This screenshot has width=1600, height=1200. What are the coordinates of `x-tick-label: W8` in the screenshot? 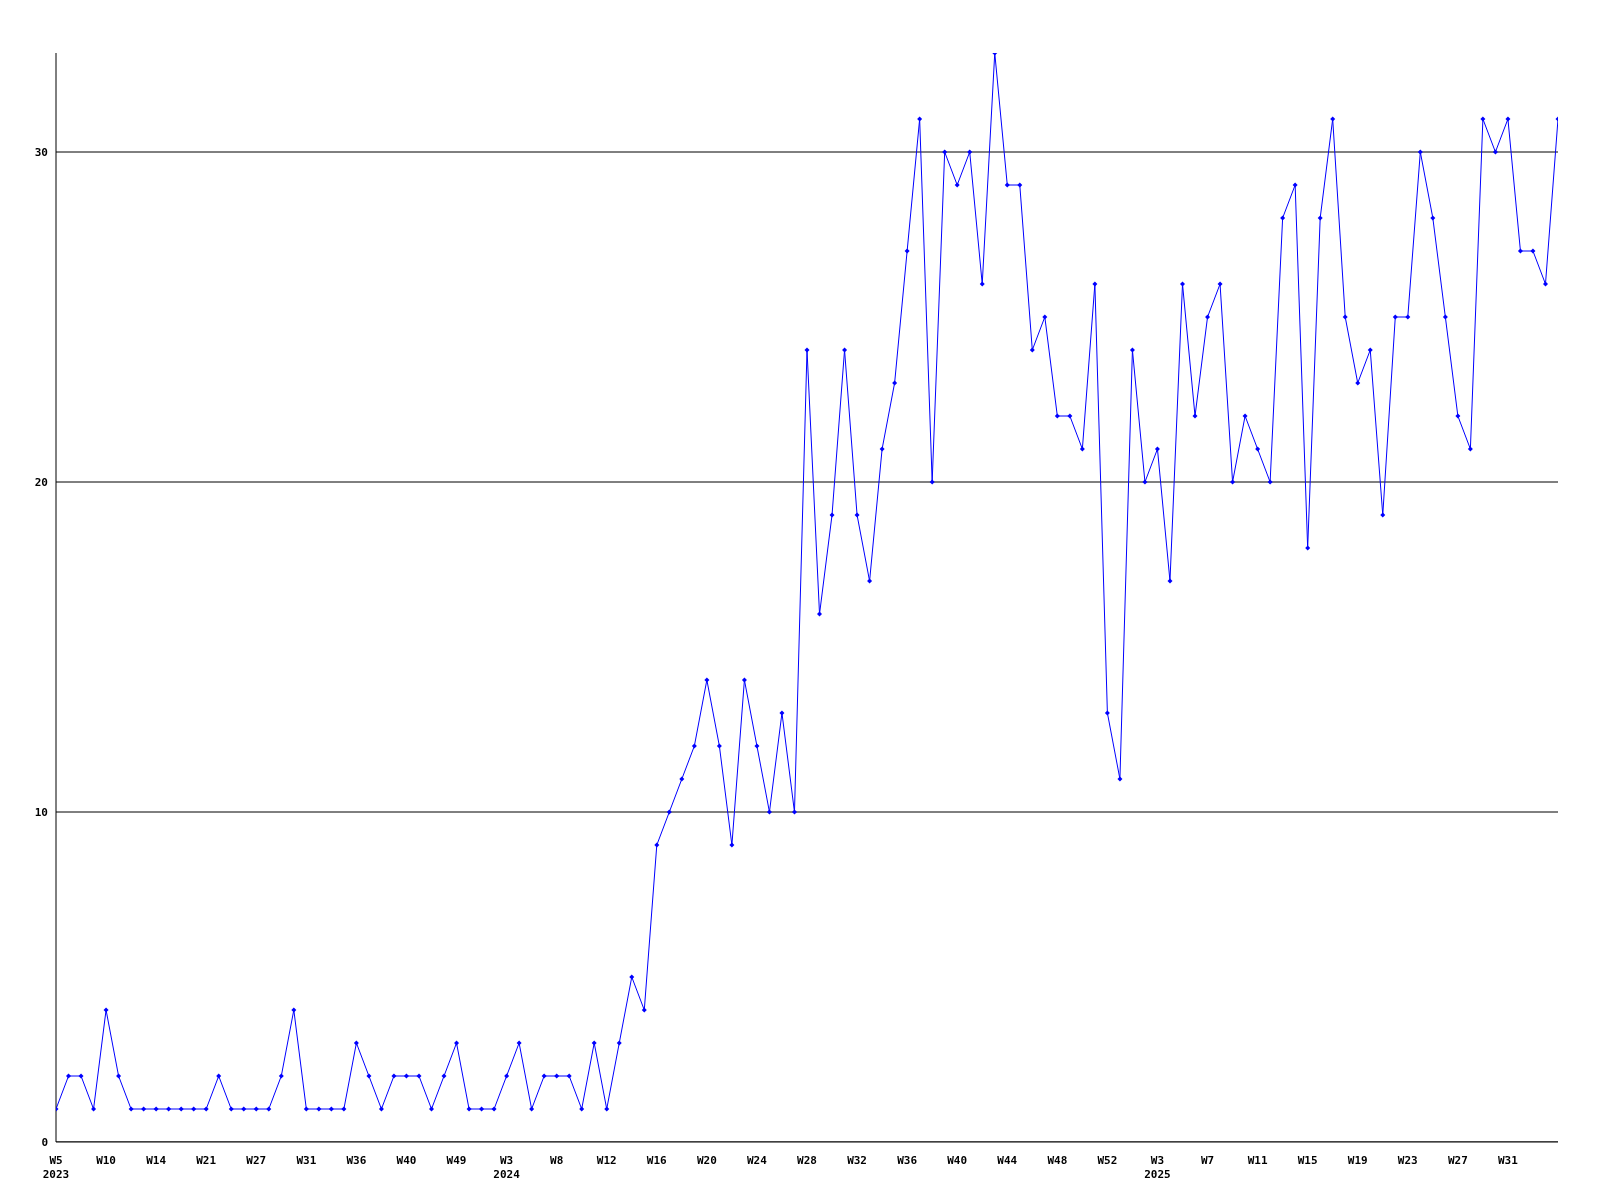 It's located at (557, 1160).